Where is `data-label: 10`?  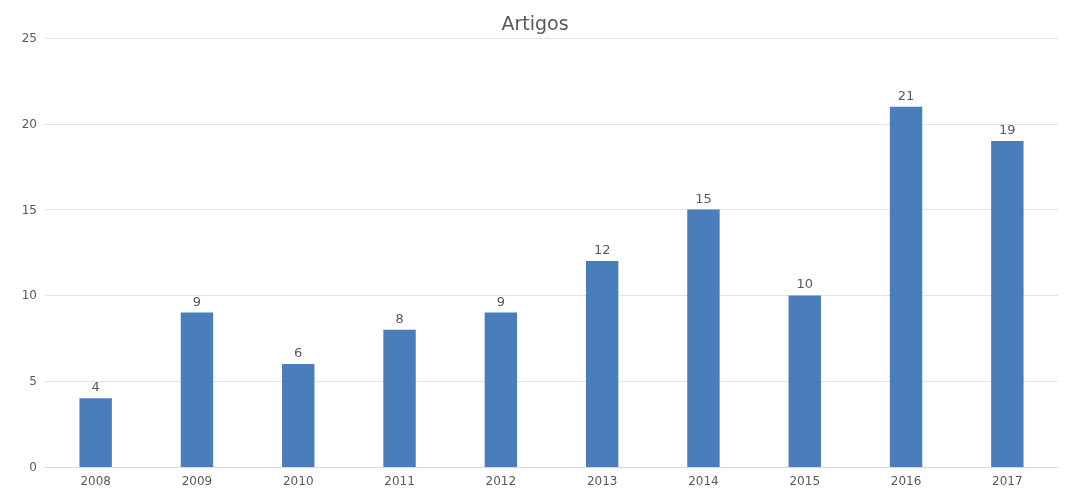 data-label: 10 is located at coordinates (805, 284).